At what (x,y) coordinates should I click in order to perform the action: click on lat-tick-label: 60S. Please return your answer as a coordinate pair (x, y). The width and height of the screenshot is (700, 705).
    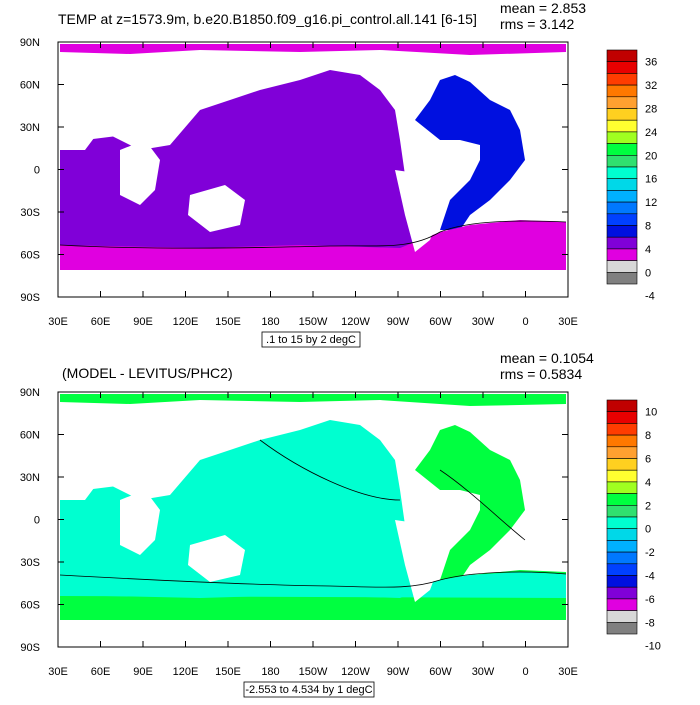
    Looking at the image, I should click on (30, 256).